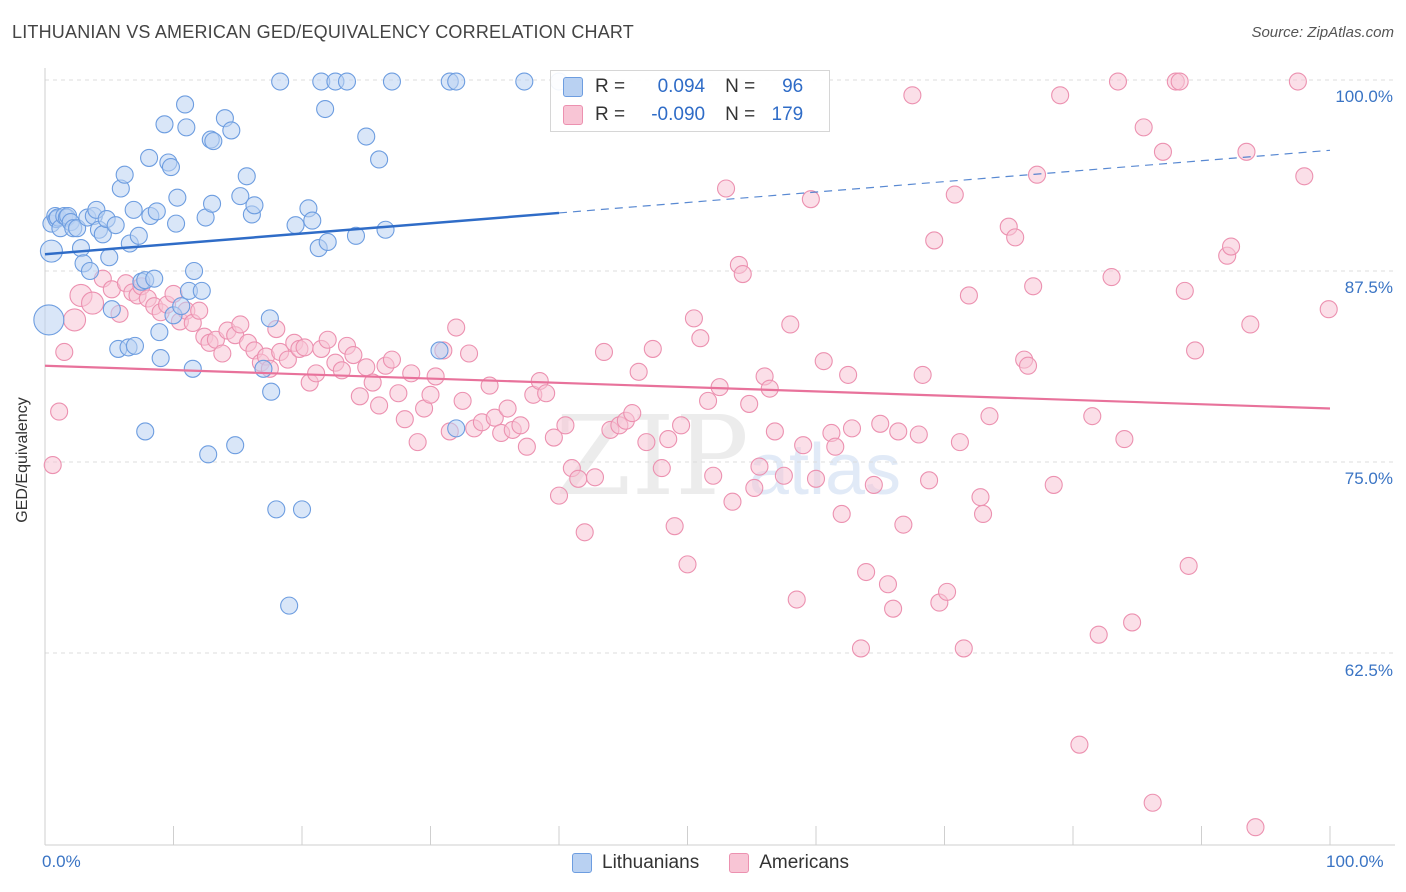 The image size is (1406, 892). Describe the element at coordinates (739, 863) in the screenshot. I see `americans-swatch` at that location.